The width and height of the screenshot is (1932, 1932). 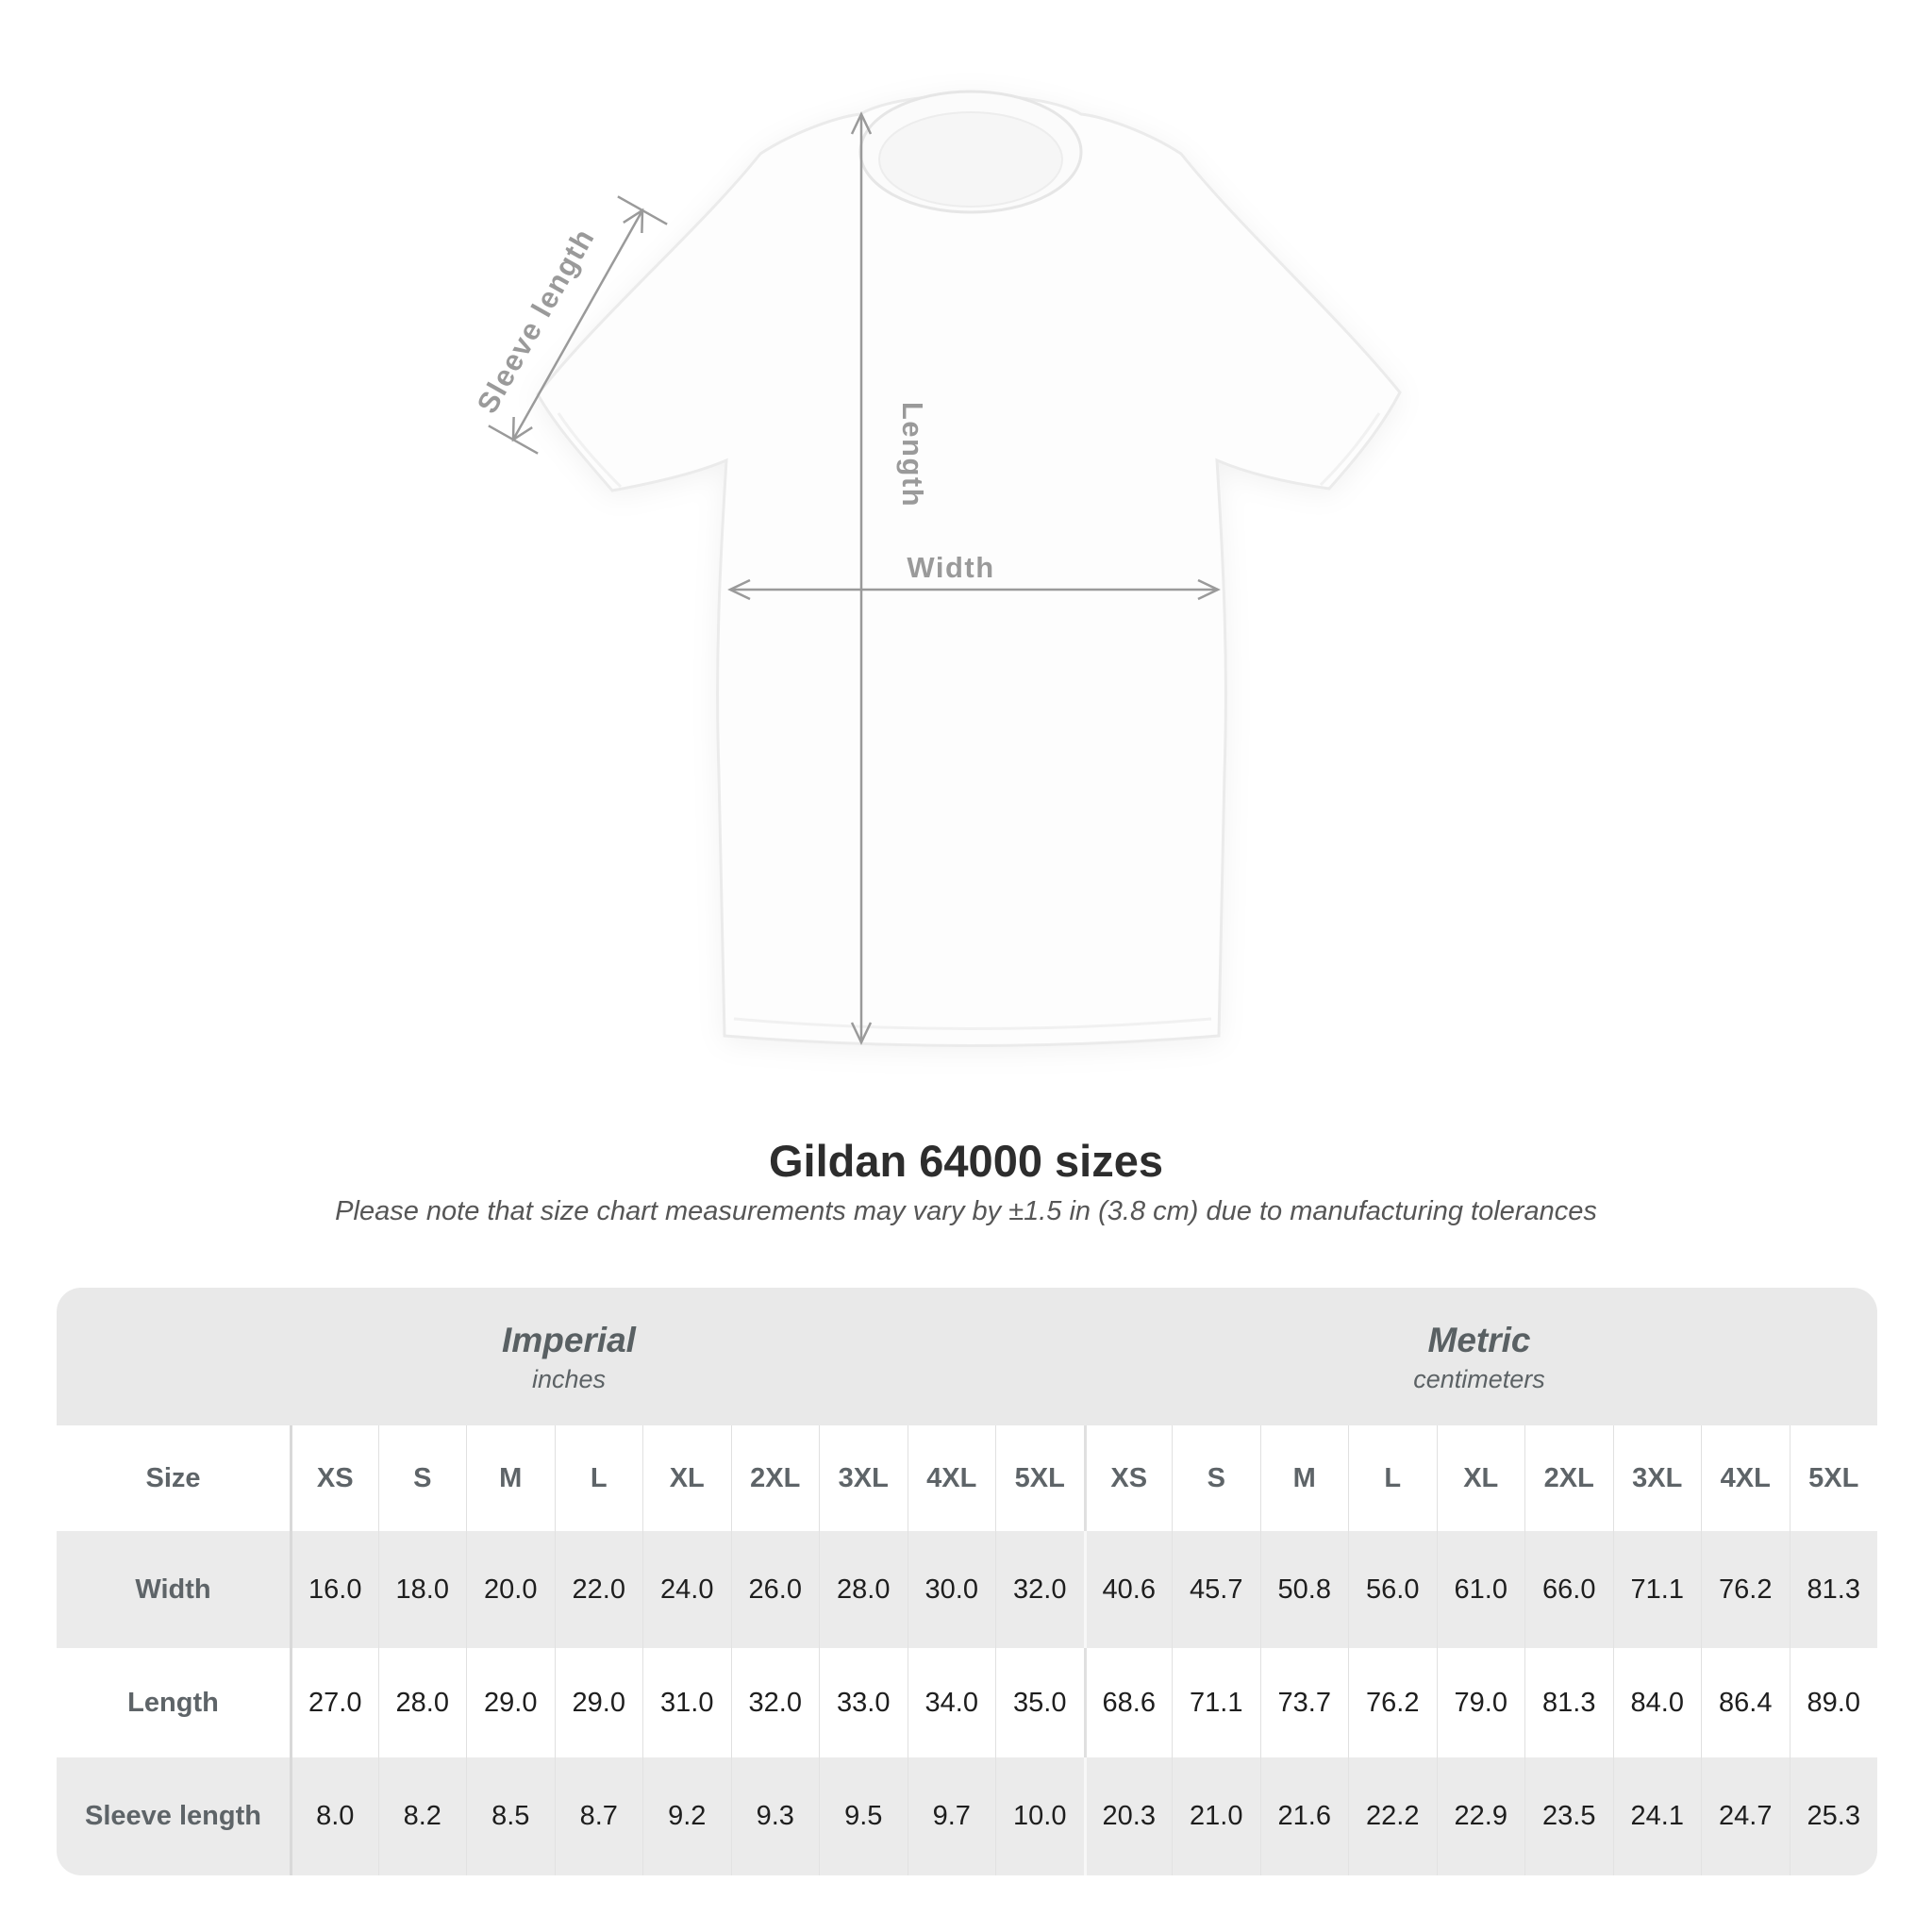 What do you see at coordinates (952, 1816) in the screenshot?
I see `table-cell: 9.7` at bounding box center [952, 1816].